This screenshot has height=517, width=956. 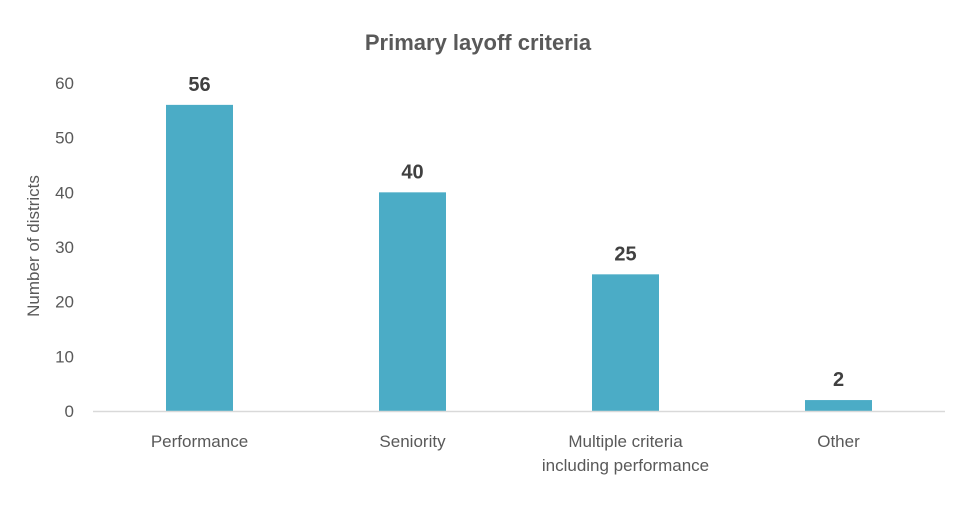 What do you see at coordinates (838, 380) in the screenshot?
I see `data-label: 2` at bounding box center [838, 380].